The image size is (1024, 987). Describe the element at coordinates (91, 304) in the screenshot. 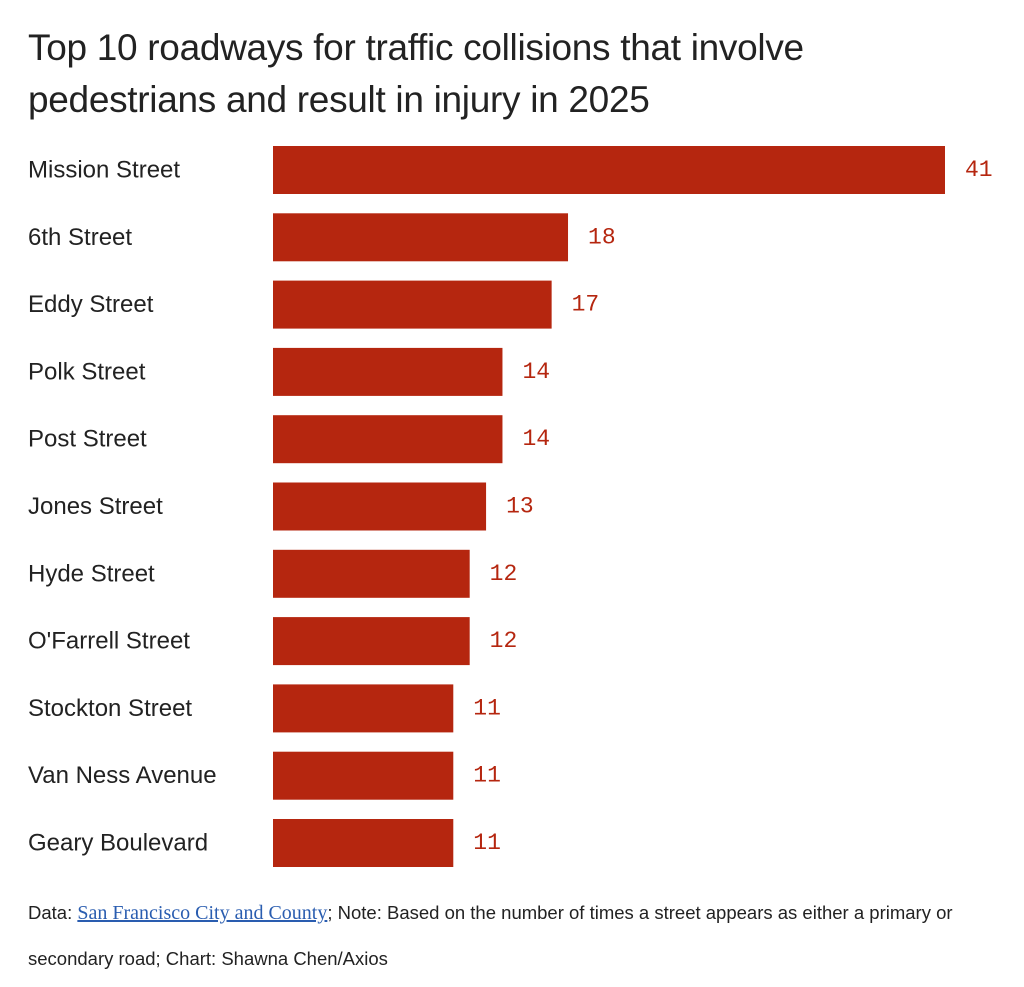

I see `category-label: Eddy Street` at that location.